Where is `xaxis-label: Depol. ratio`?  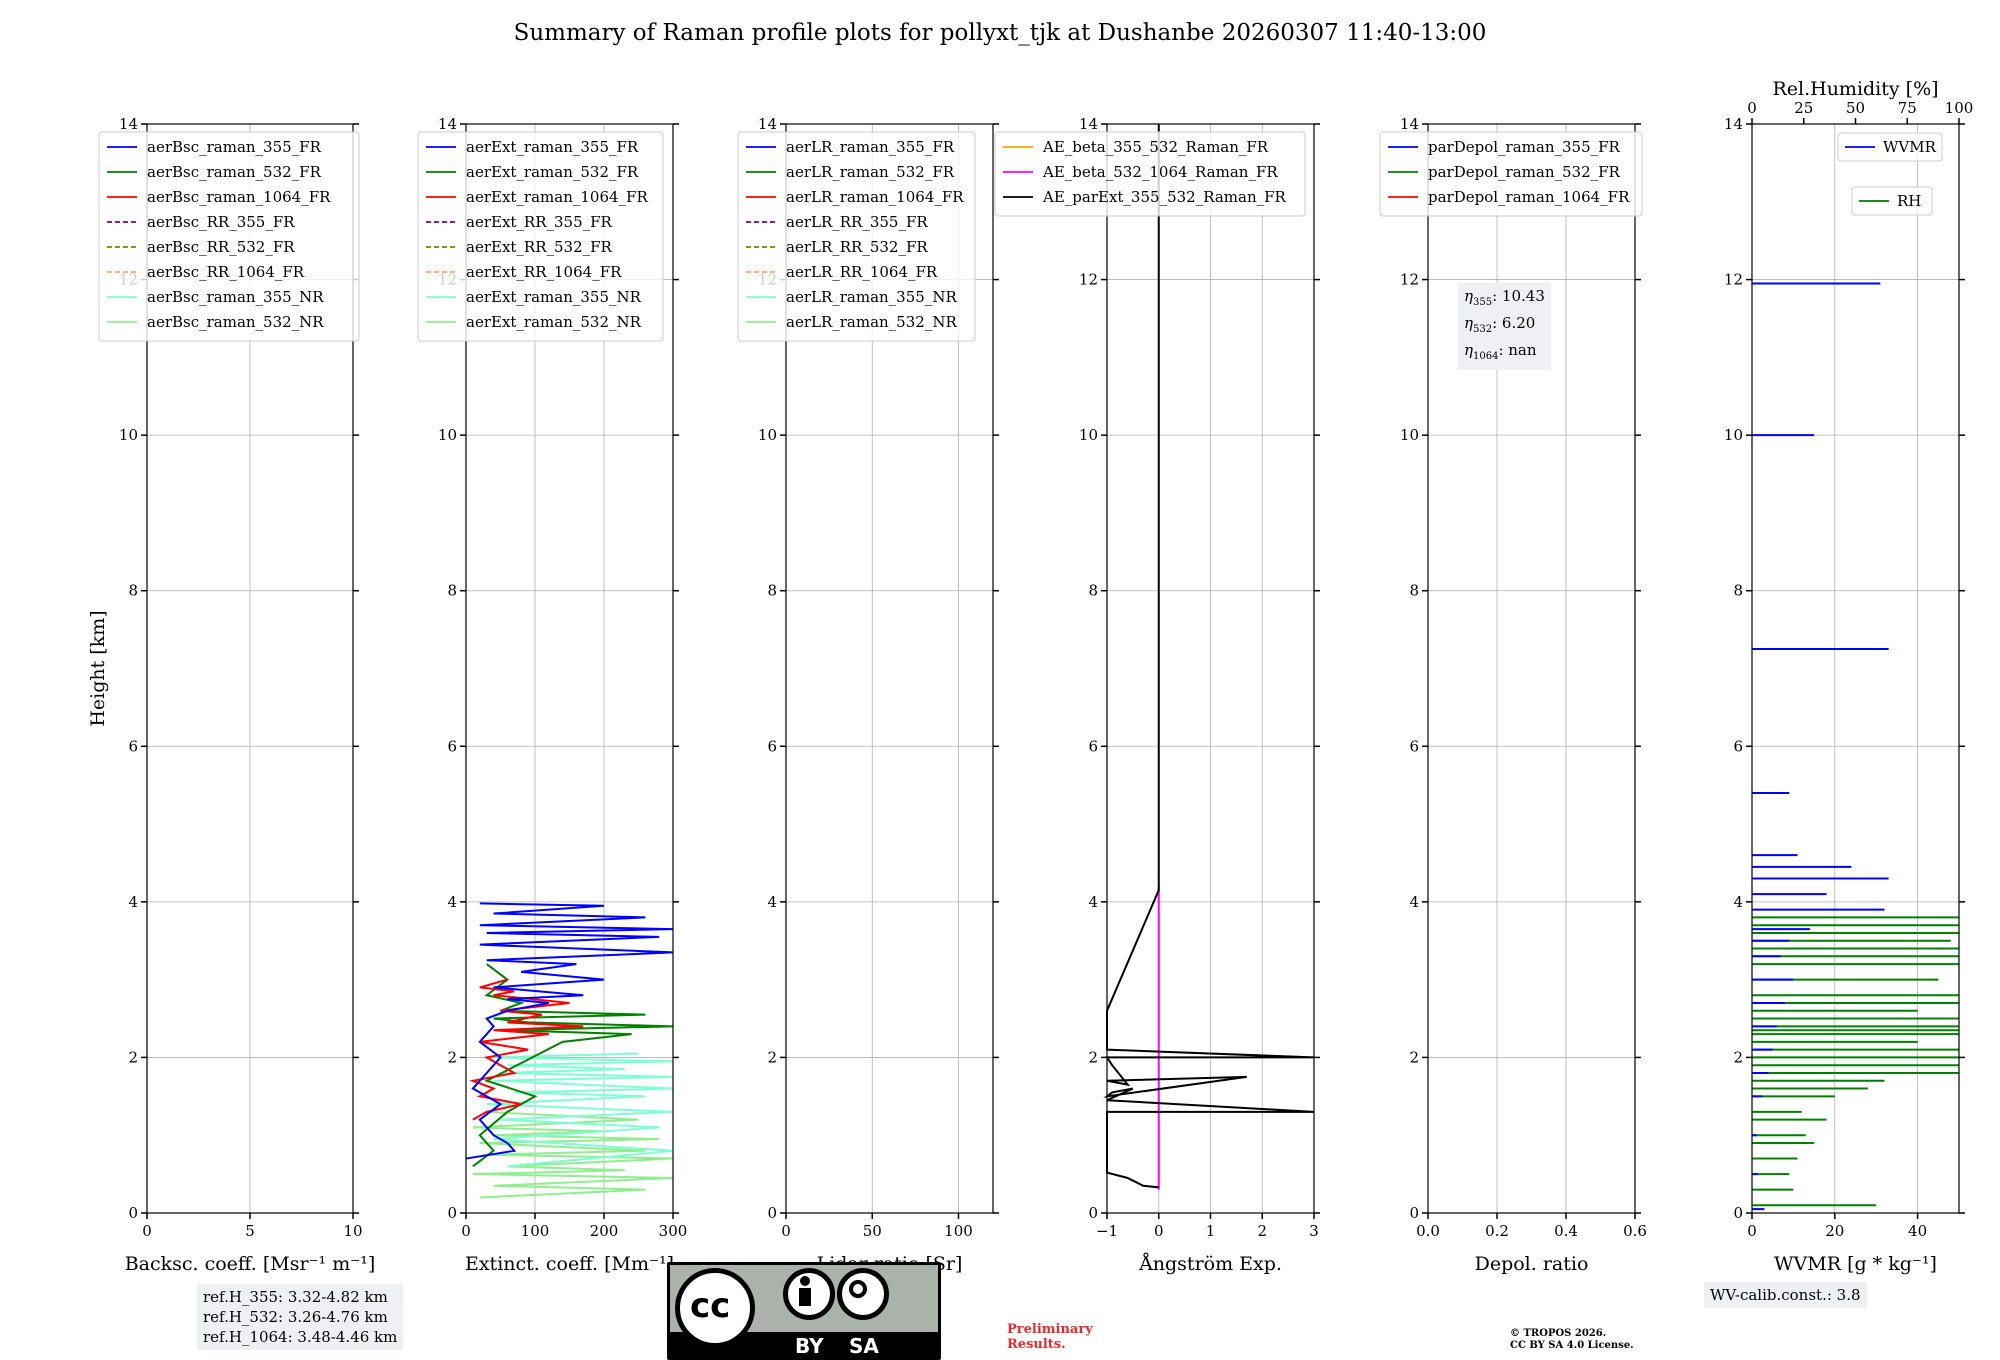 xaxis-label: Depol. ratio is located at coordinates (1532, 1264).